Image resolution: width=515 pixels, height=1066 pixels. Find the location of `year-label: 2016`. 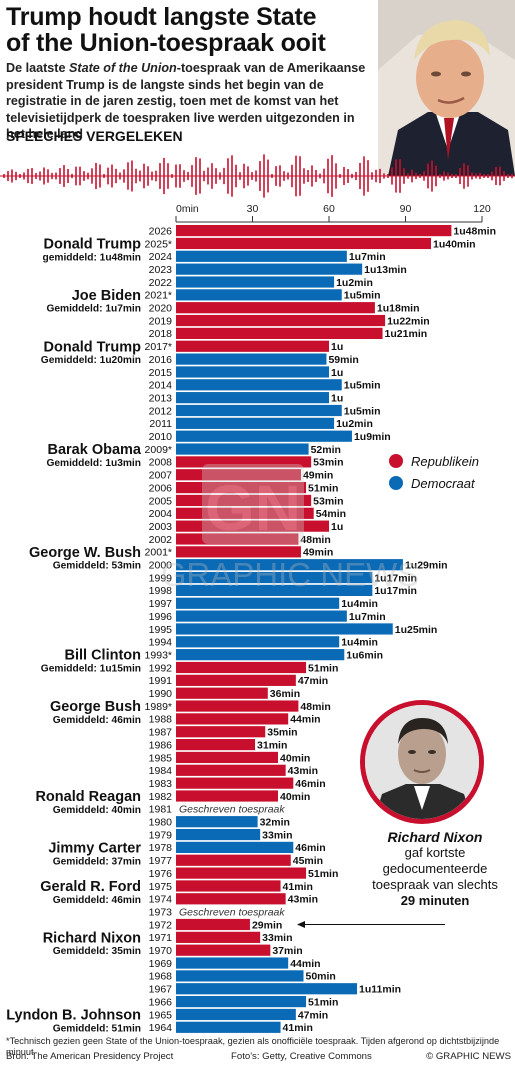

year-label: 2016 is located at coordinates (161, 360).